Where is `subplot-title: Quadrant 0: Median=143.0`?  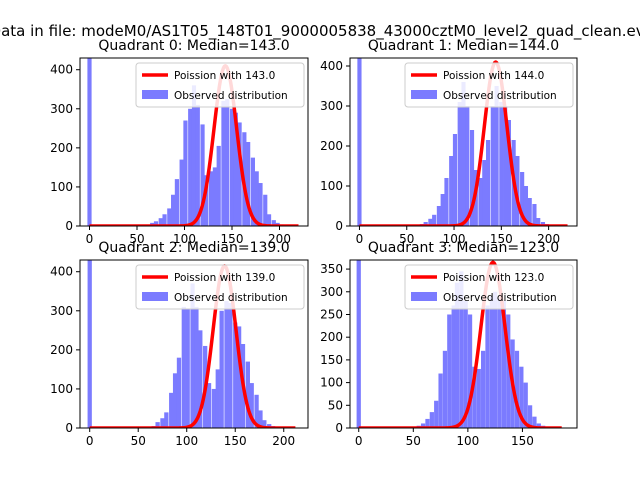 subplot-title: Quadrant 0: Median=143.0 is located at coordinates (193, 46).